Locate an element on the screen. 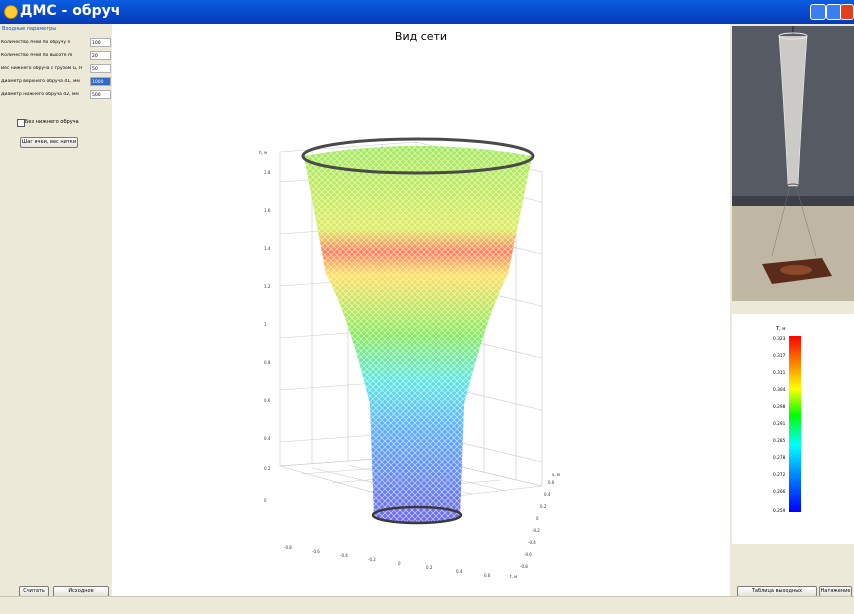 The image size is (854, 614). x-tick: 0 is located at coordinates (399, 563).